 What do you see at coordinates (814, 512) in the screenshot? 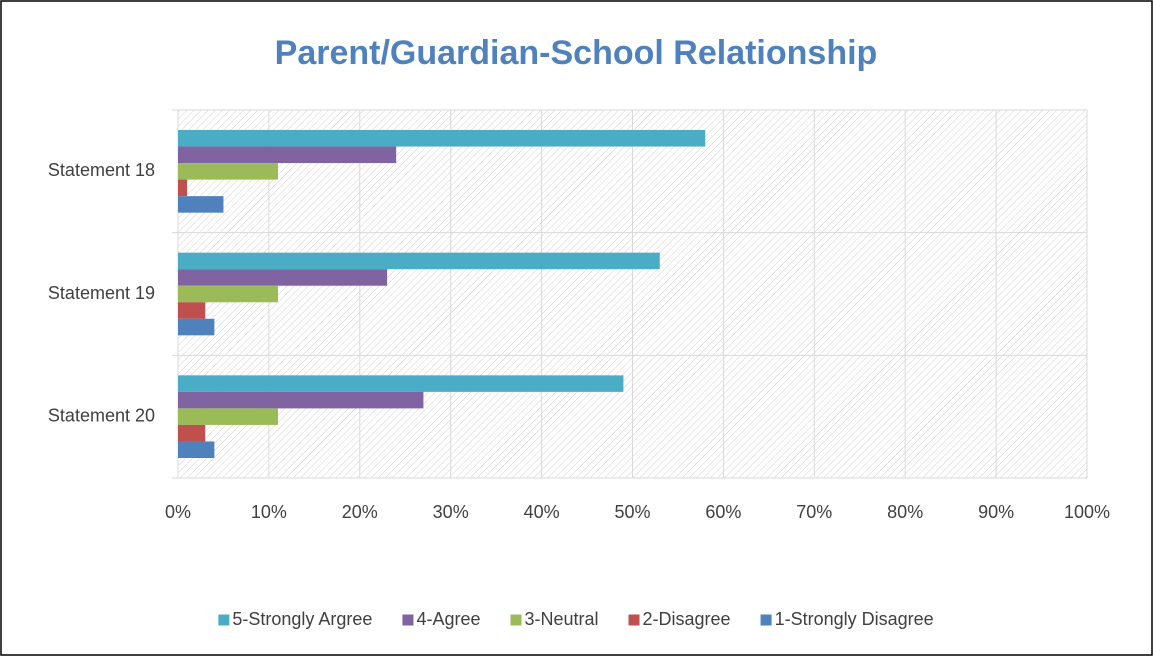
I see `x-tick-label: 70%` at bounding box center [814, 512].